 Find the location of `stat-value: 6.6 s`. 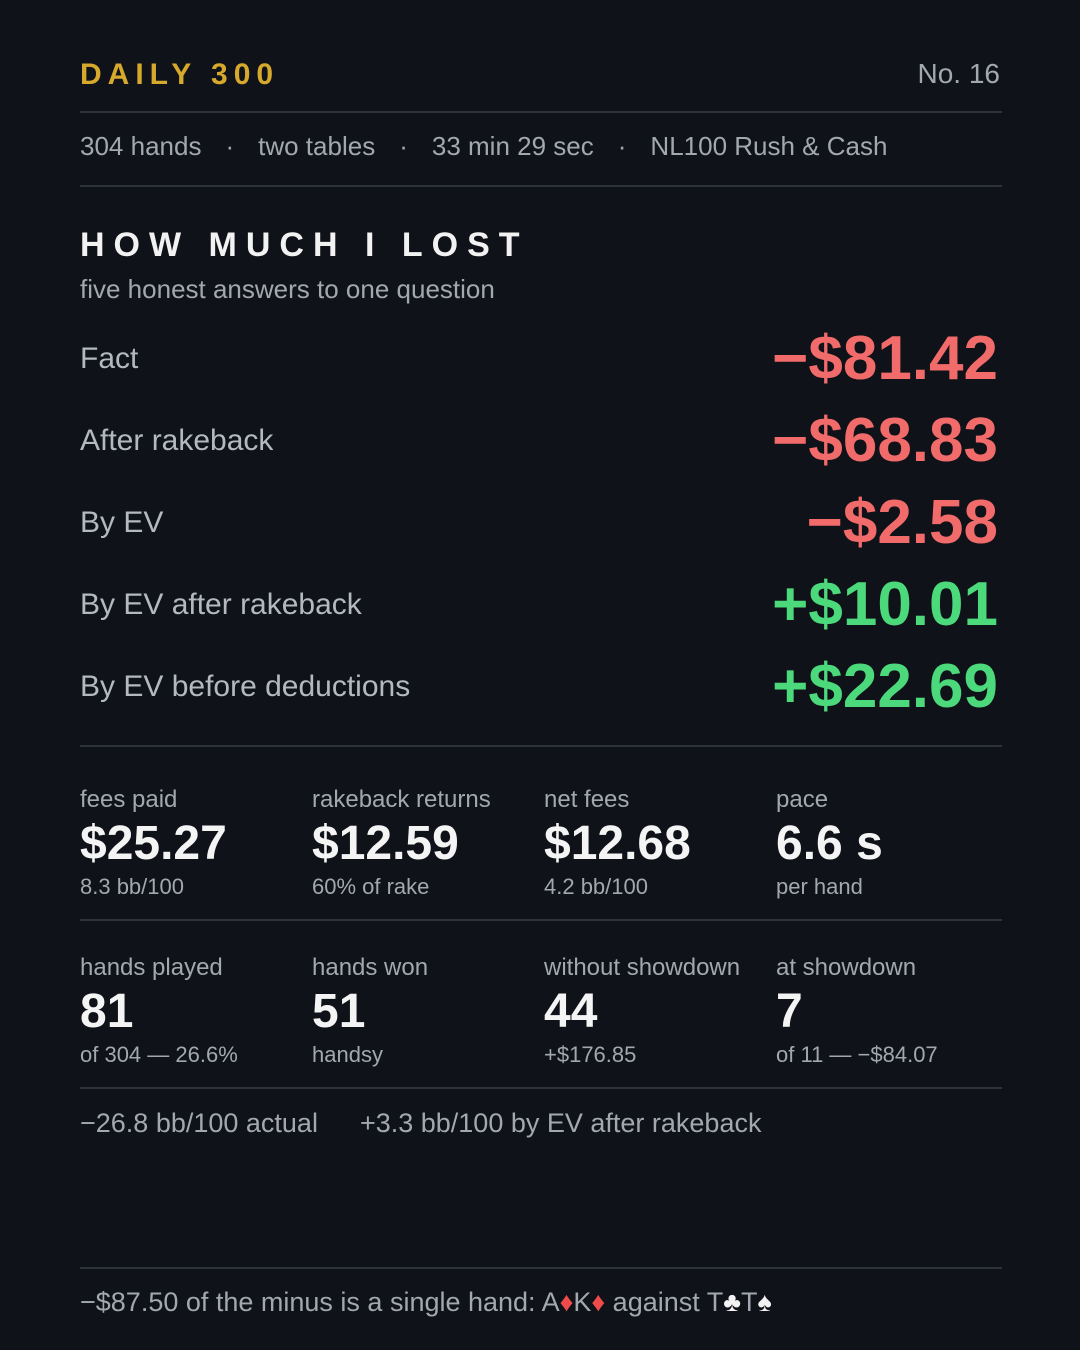

stat-value: 6.6 s is located at coordinates (829, 843).